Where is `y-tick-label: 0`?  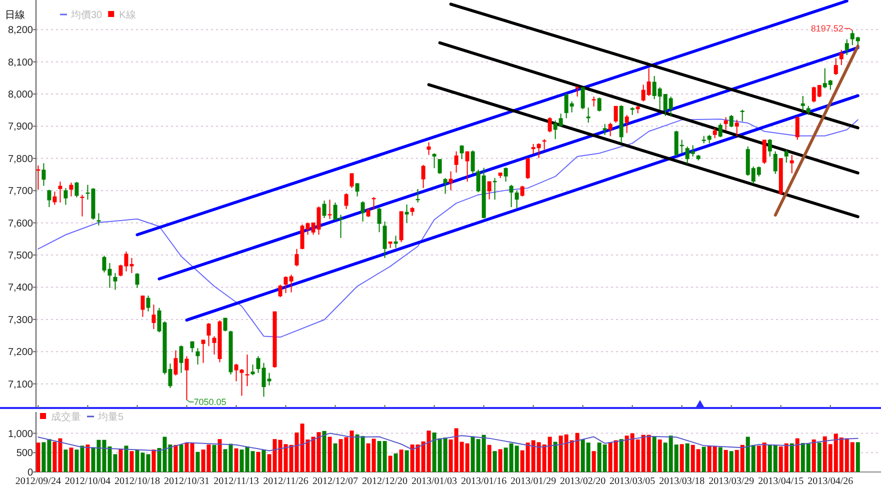
y-tick-label: 0 is located at coordinates (30, 473).